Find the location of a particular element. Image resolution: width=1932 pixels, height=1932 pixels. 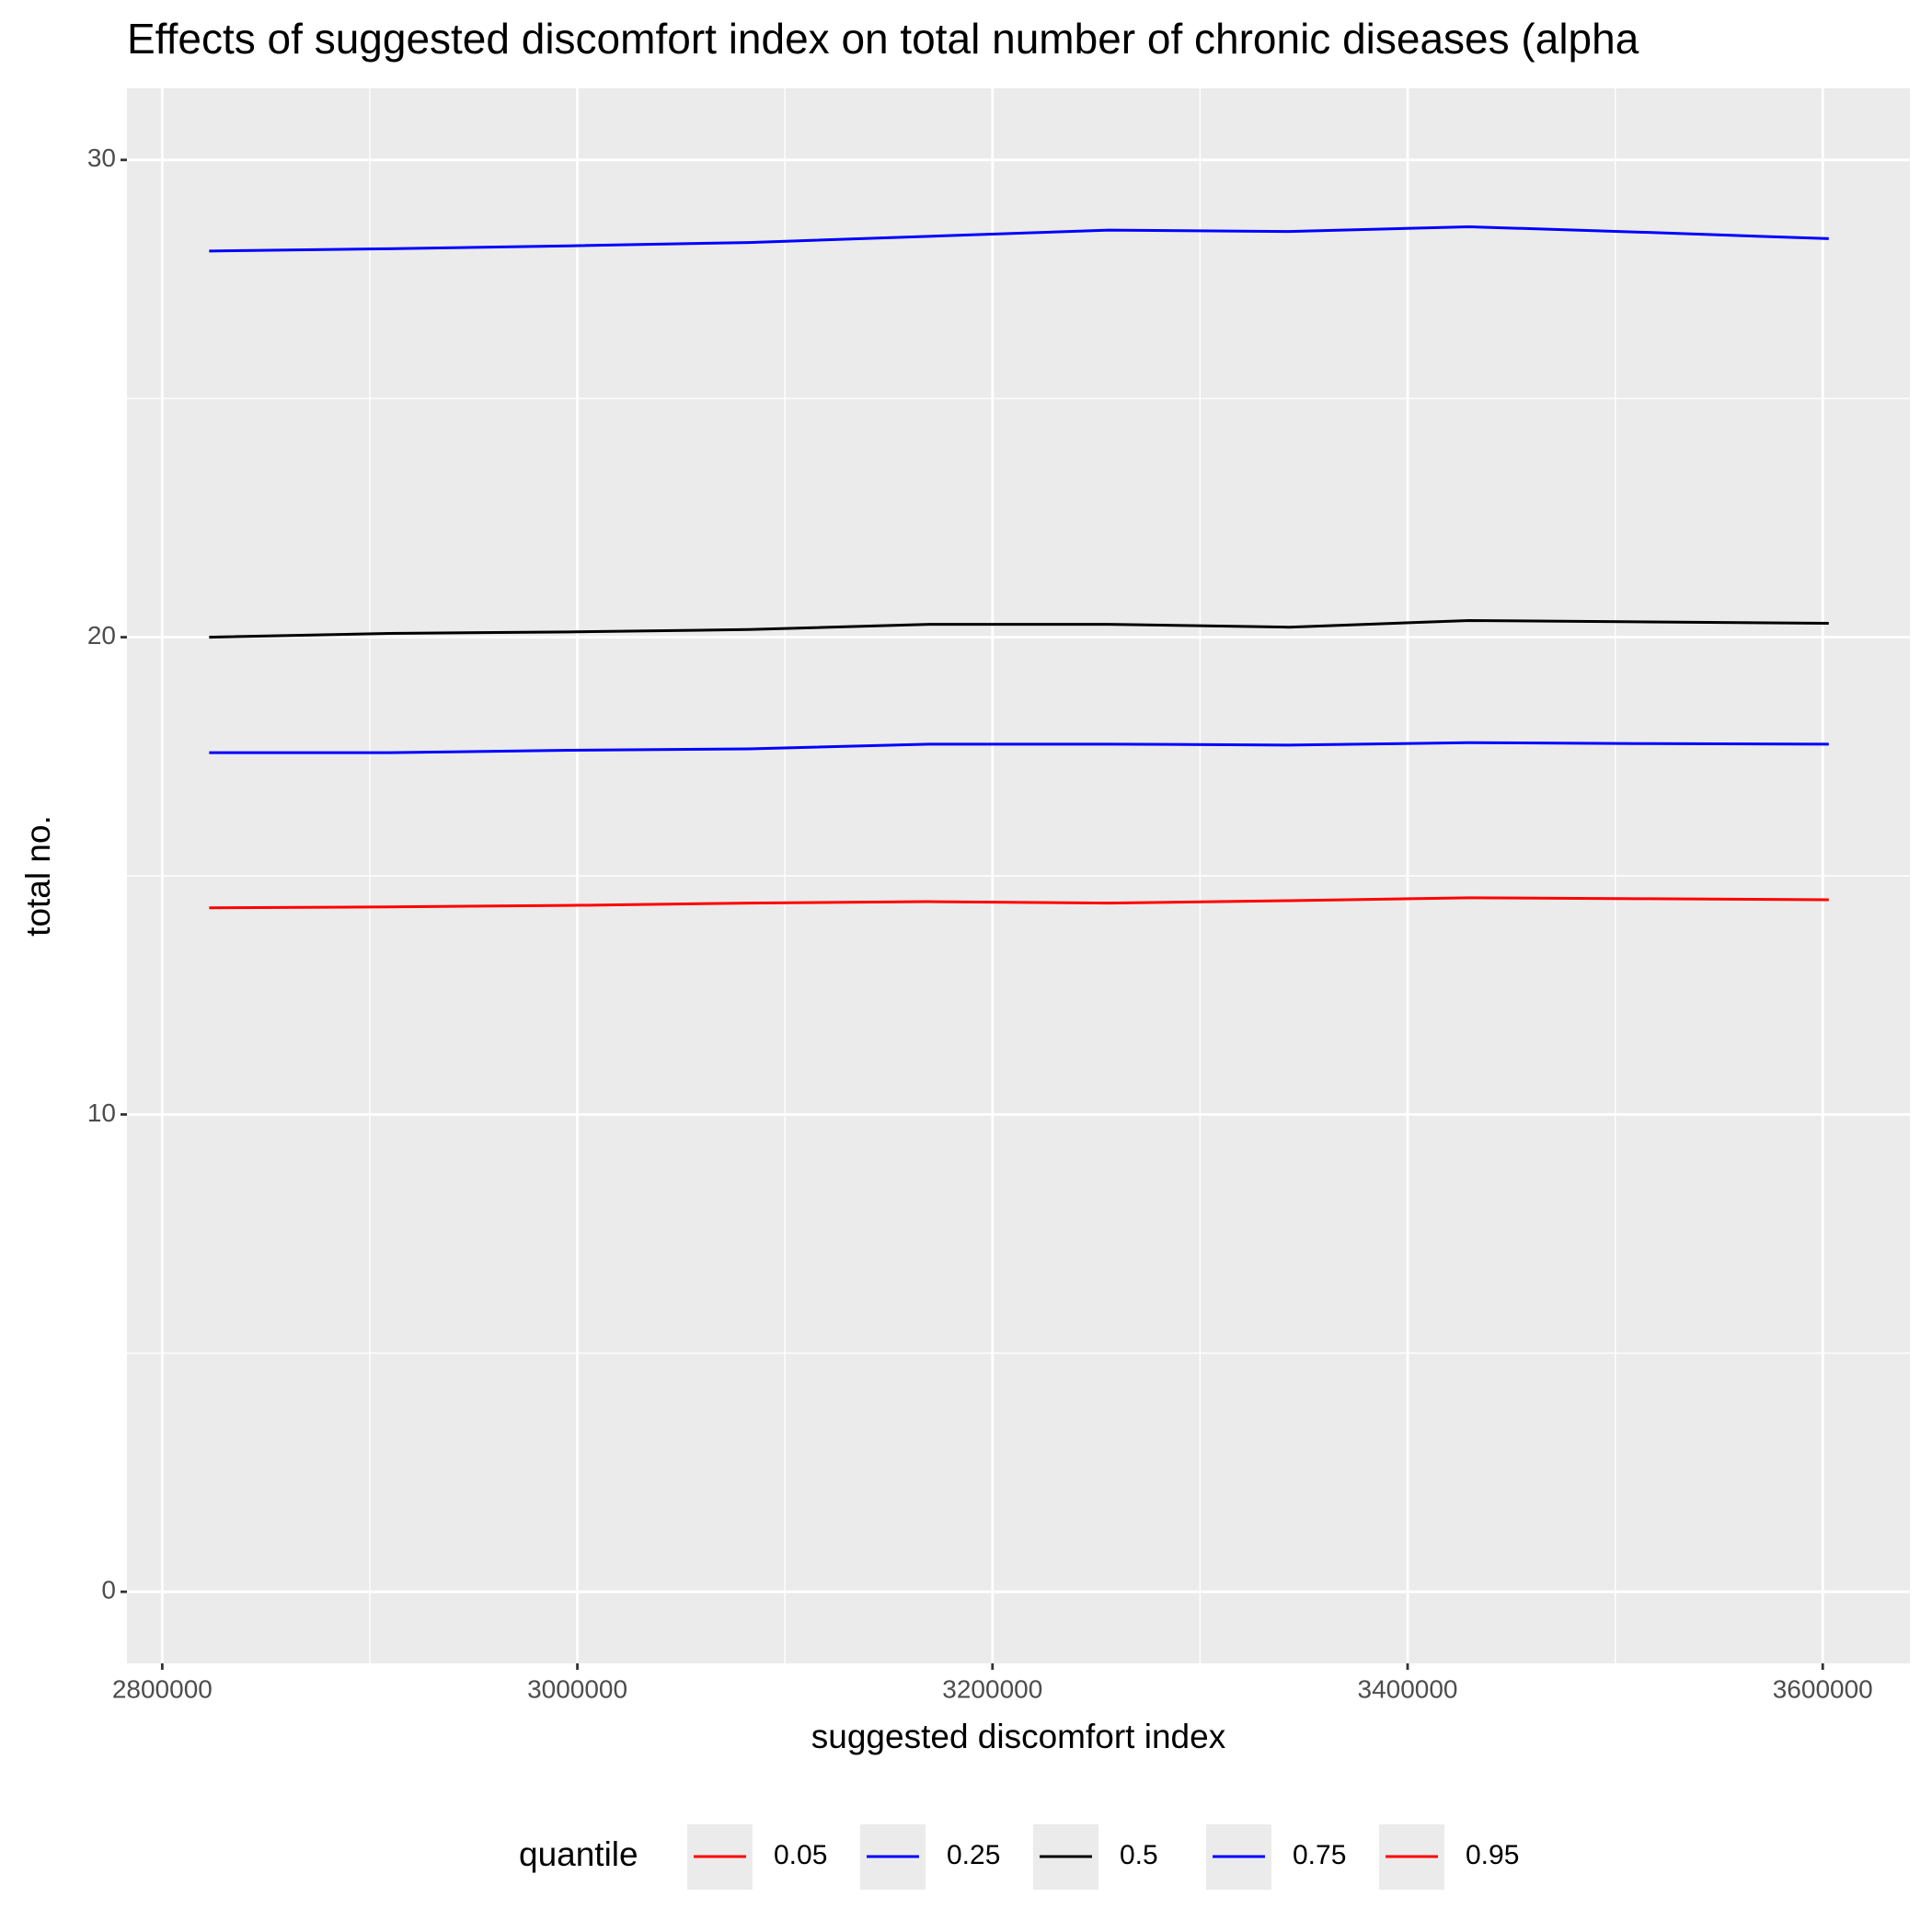

x-tick-label: 3000000 is located at coordinates (577, 1688).